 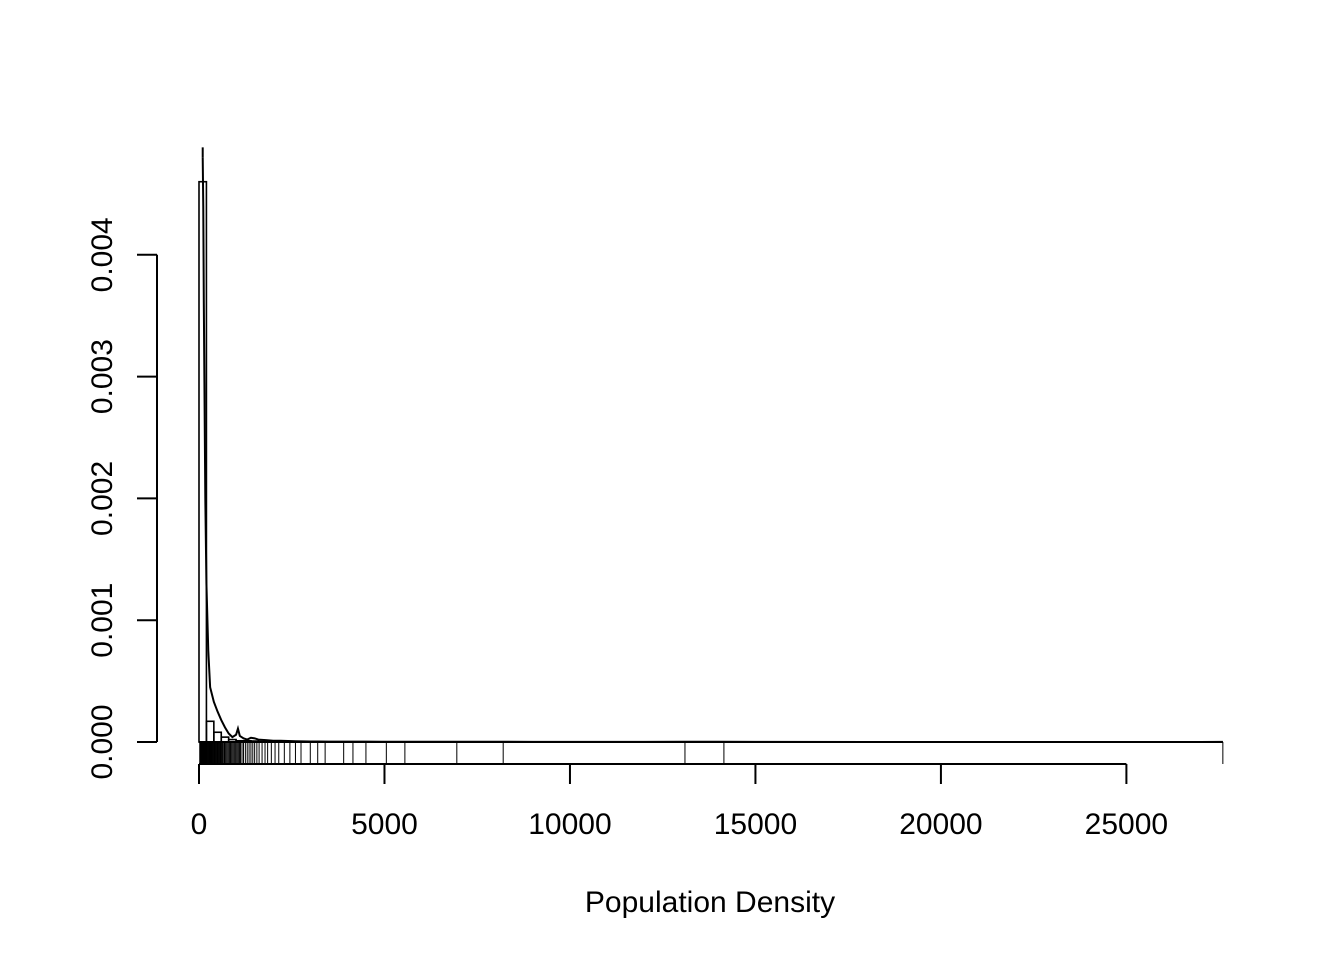 I want to click on y-axis: 0.000 0.001 0.002 0.003 0.004, so click(x=122, y=498).